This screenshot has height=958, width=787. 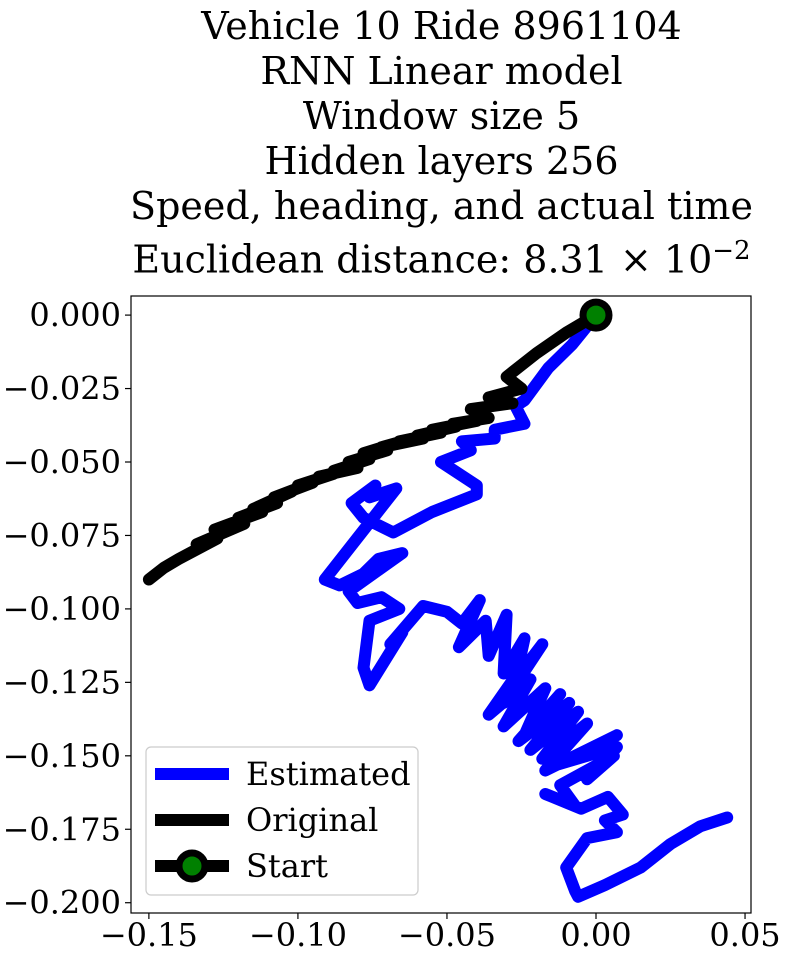 I want to click on y-tick-label: −0.075, so click(x=62, y=535).